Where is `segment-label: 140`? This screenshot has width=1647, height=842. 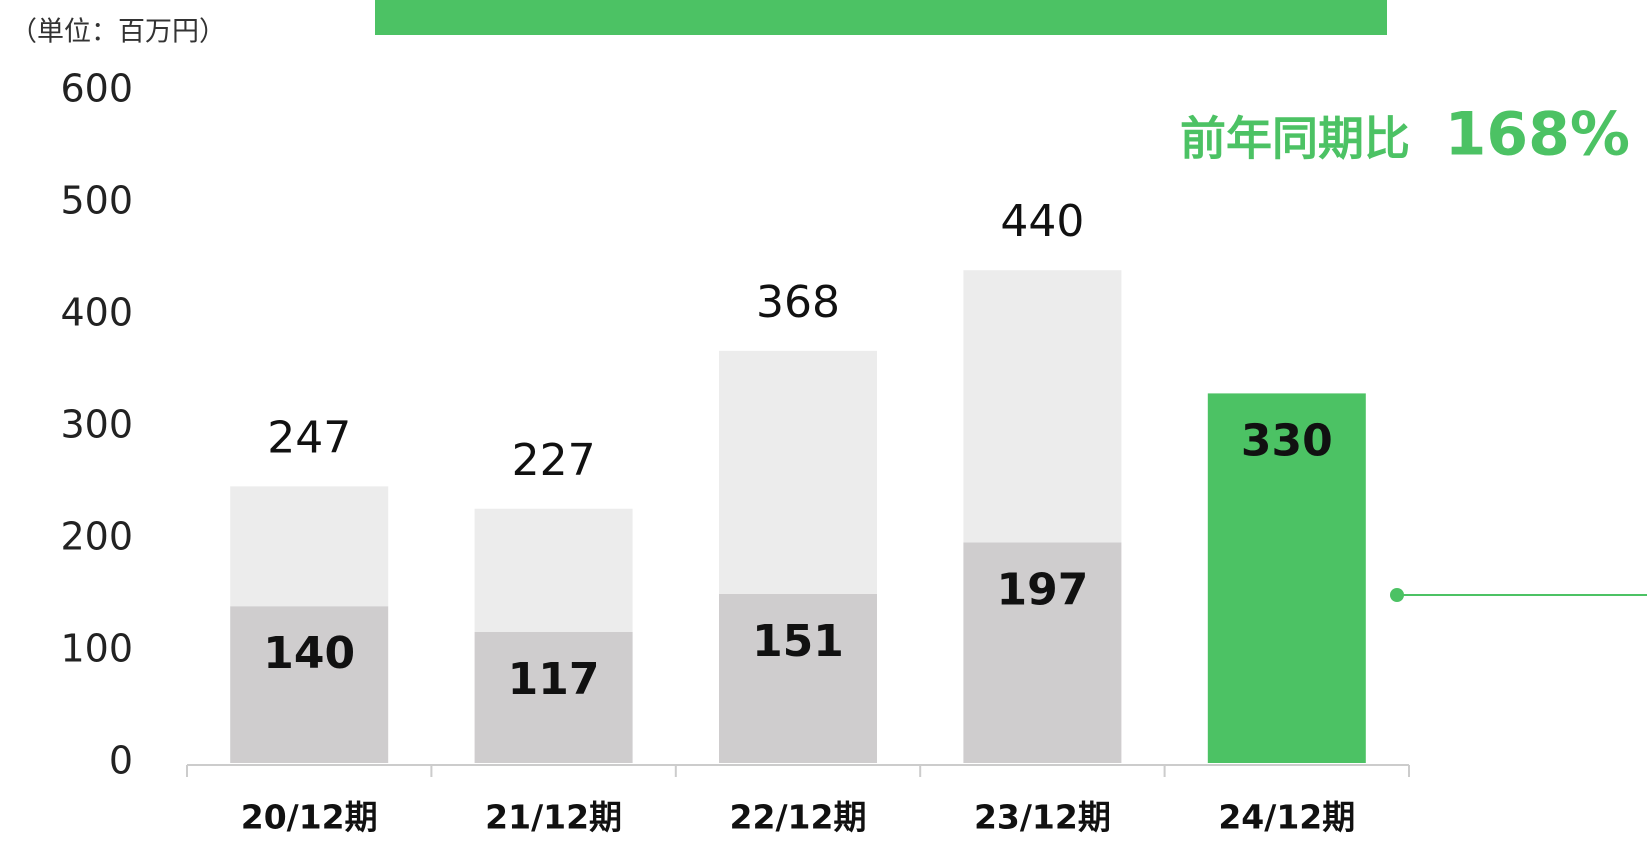
segment-label: 140 is located at coordinates (309, 653).